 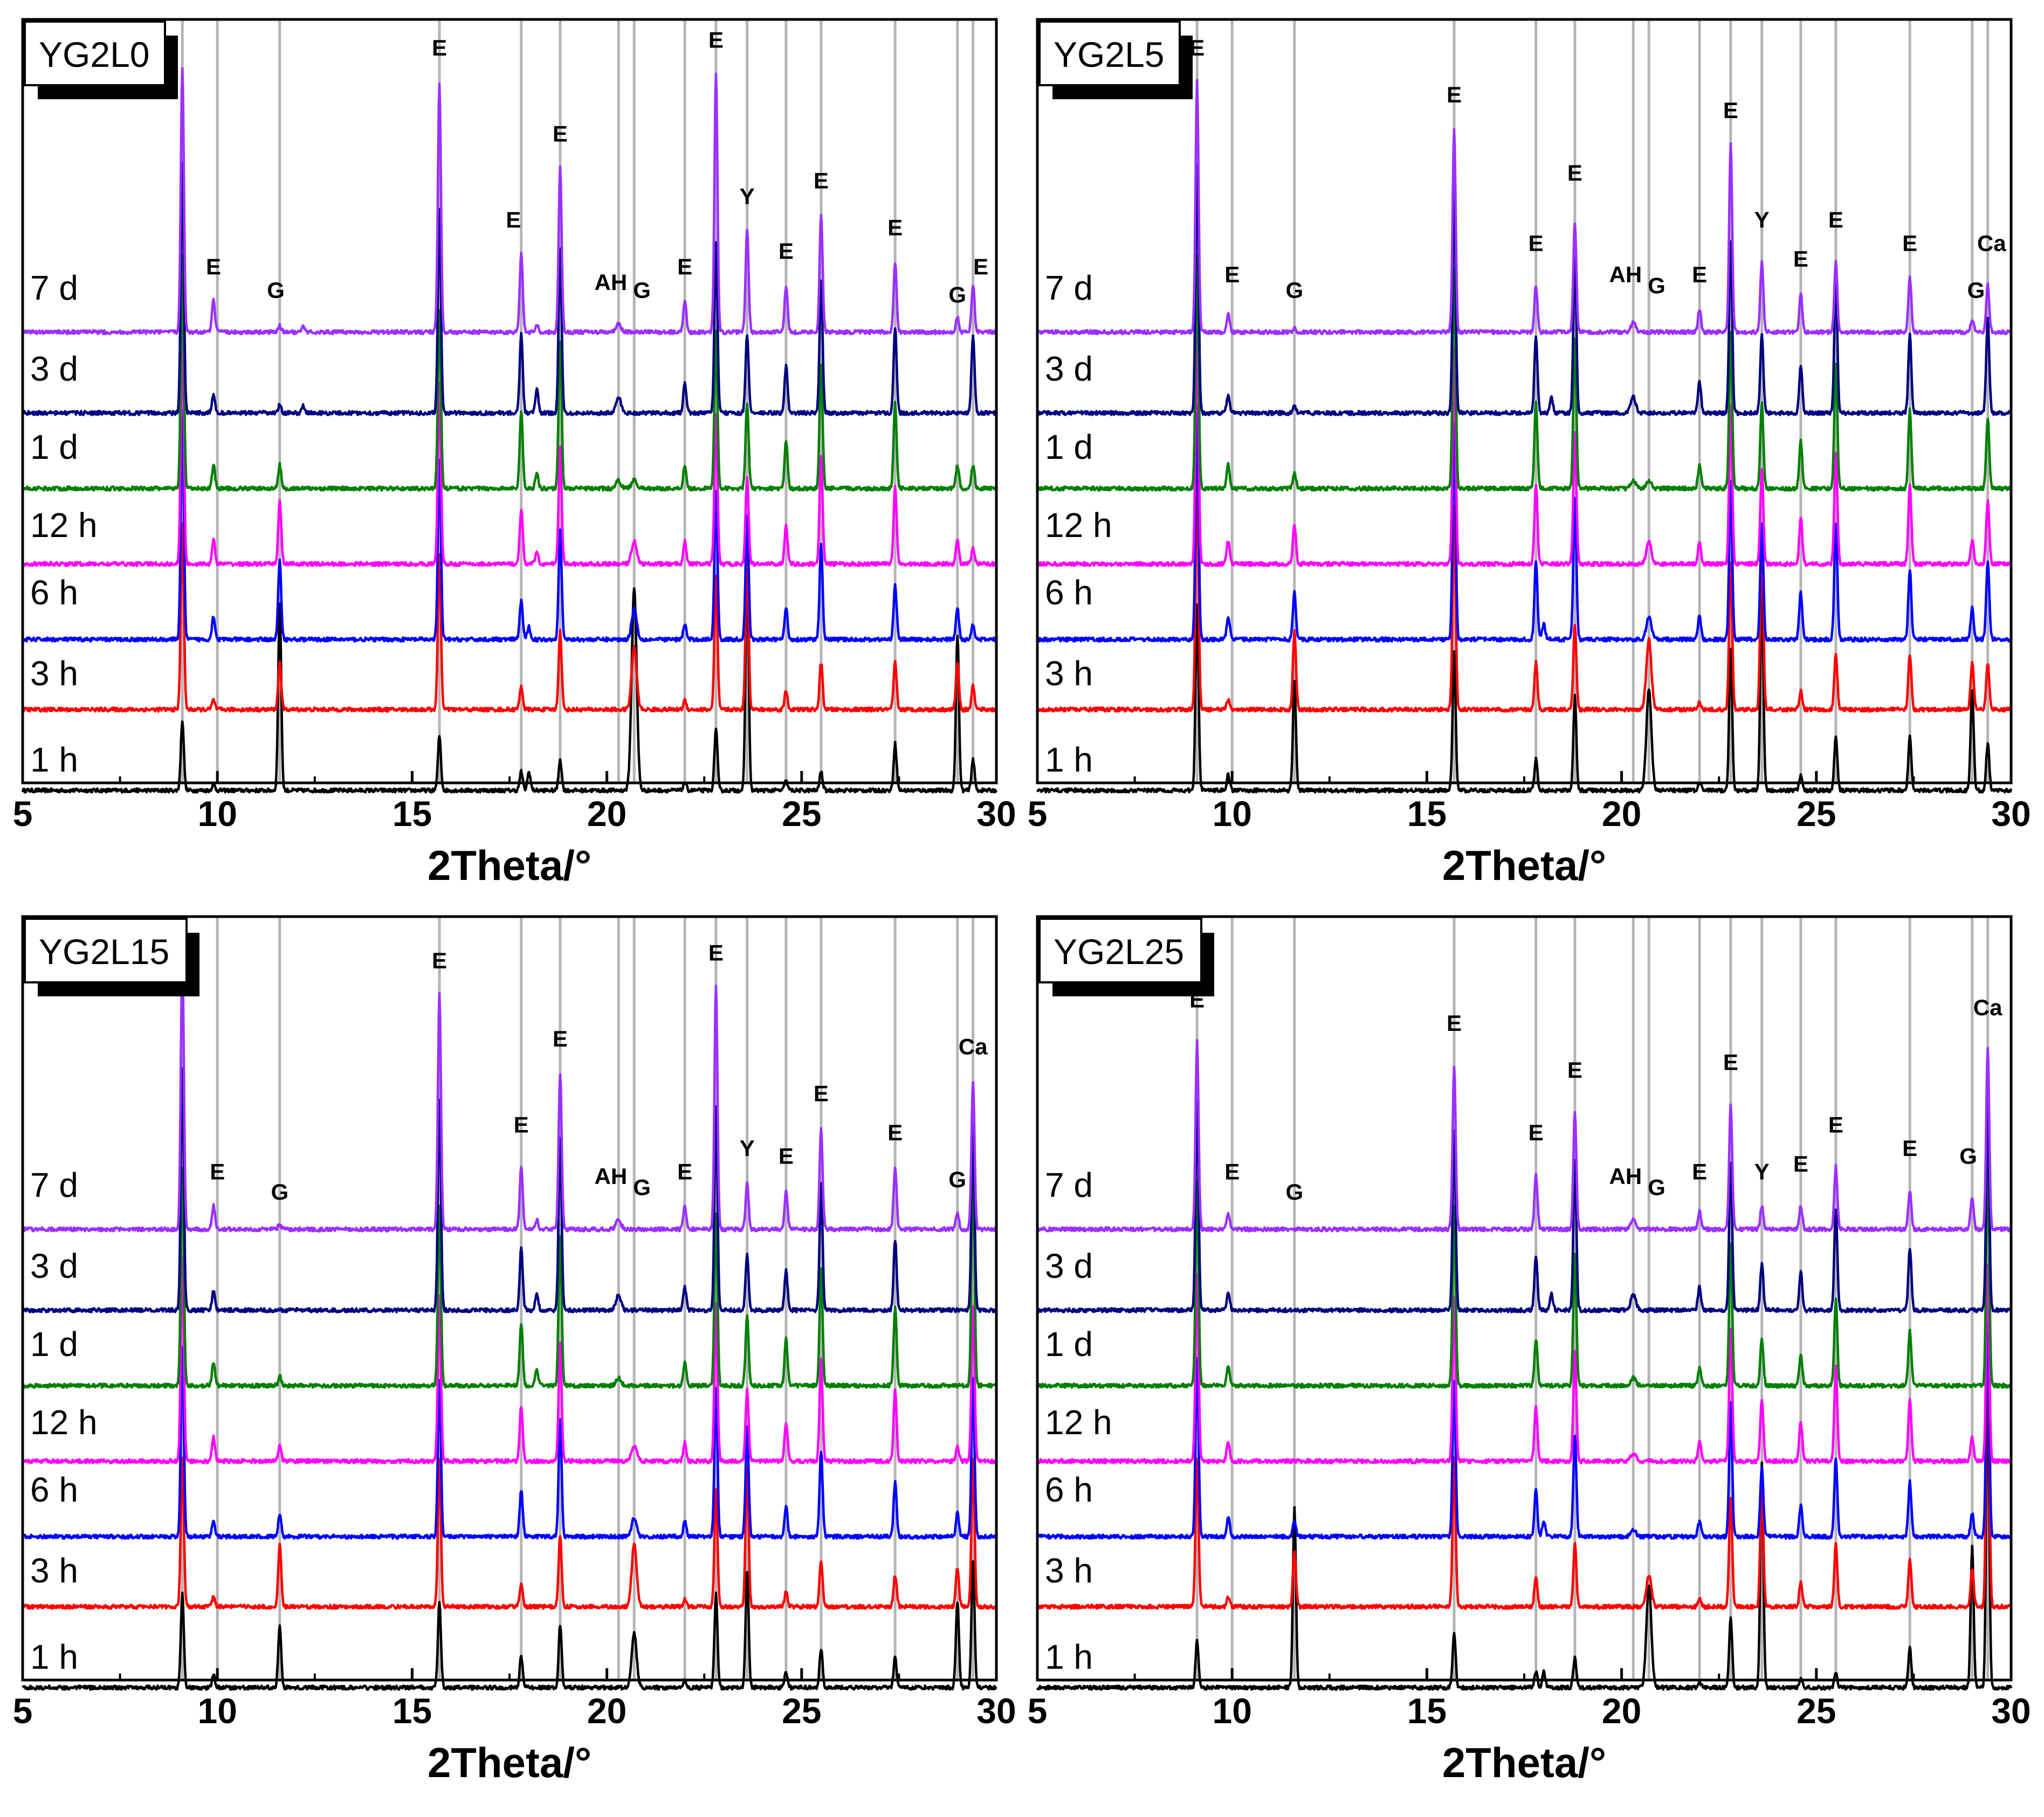 I want to click on phase-marker: Ca, so click(x=1991, y=243).